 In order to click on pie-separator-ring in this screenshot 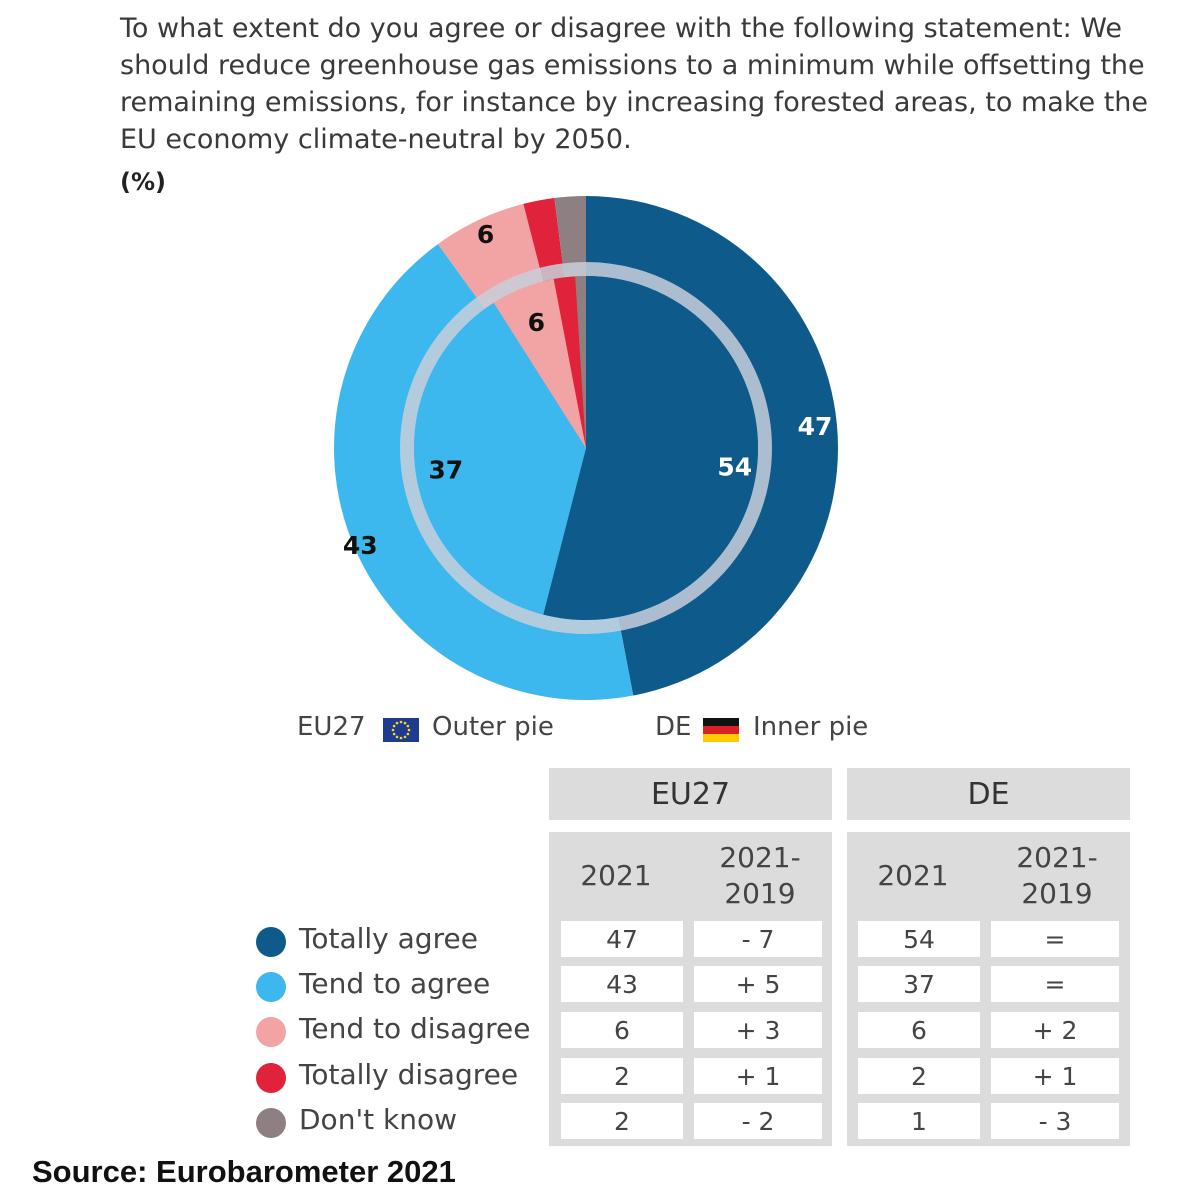, I will do `click(586, 448)`.